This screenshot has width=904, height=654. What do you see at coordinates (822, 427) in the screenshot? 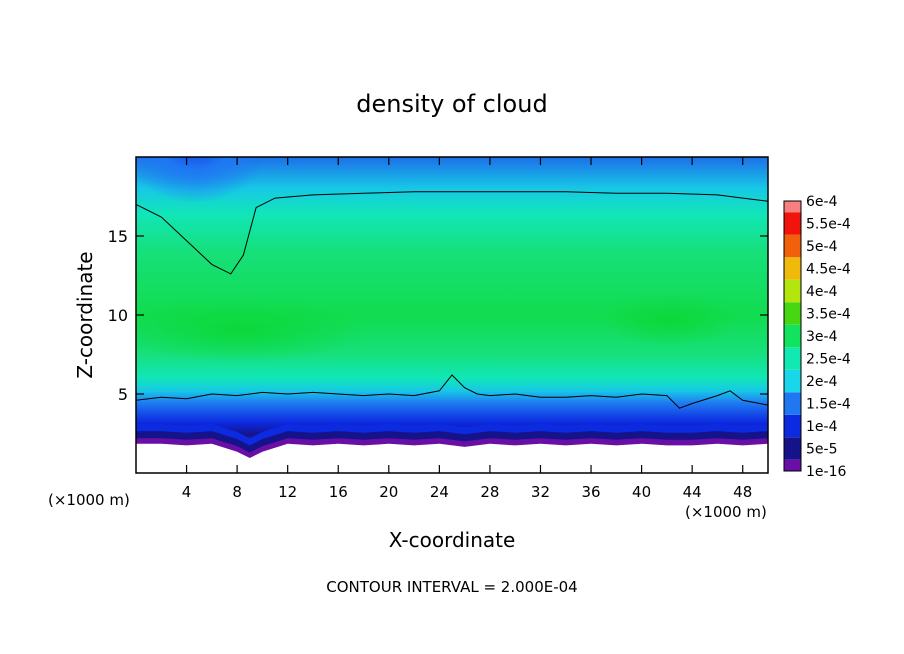
I see `colorbar-label: 1e-4` at bounding box center [822, 427].